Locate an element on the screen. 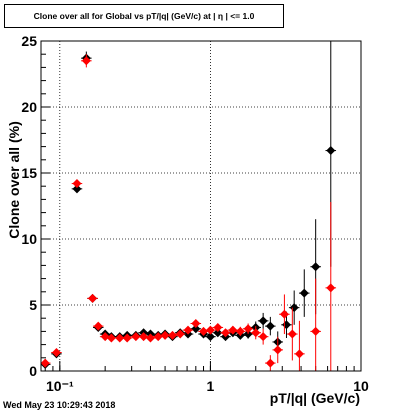 This screenshot has height=414, width=400. y-tick-label: 25 is located at coordinates (29, 41).